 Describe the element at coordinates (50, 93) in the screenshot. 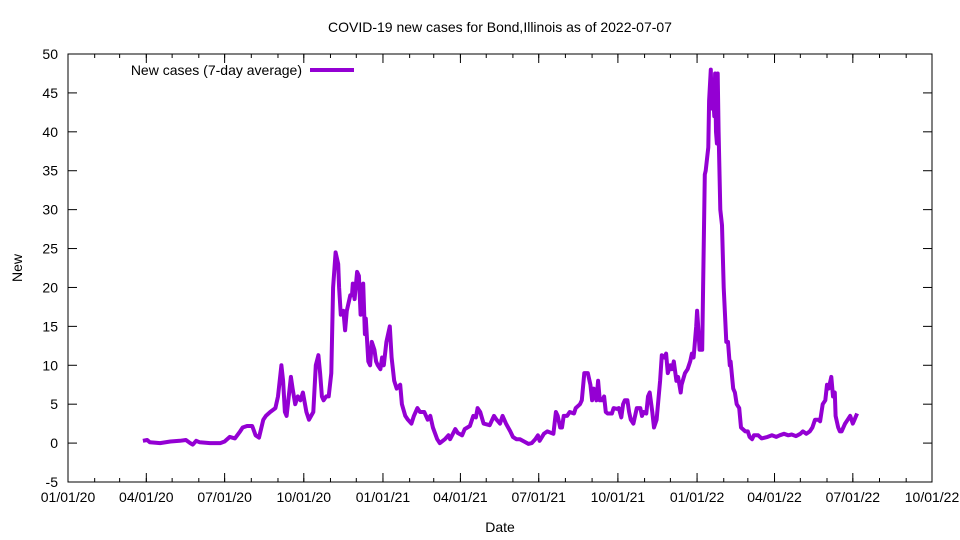

I see `y-tick-label: 45` at that location.